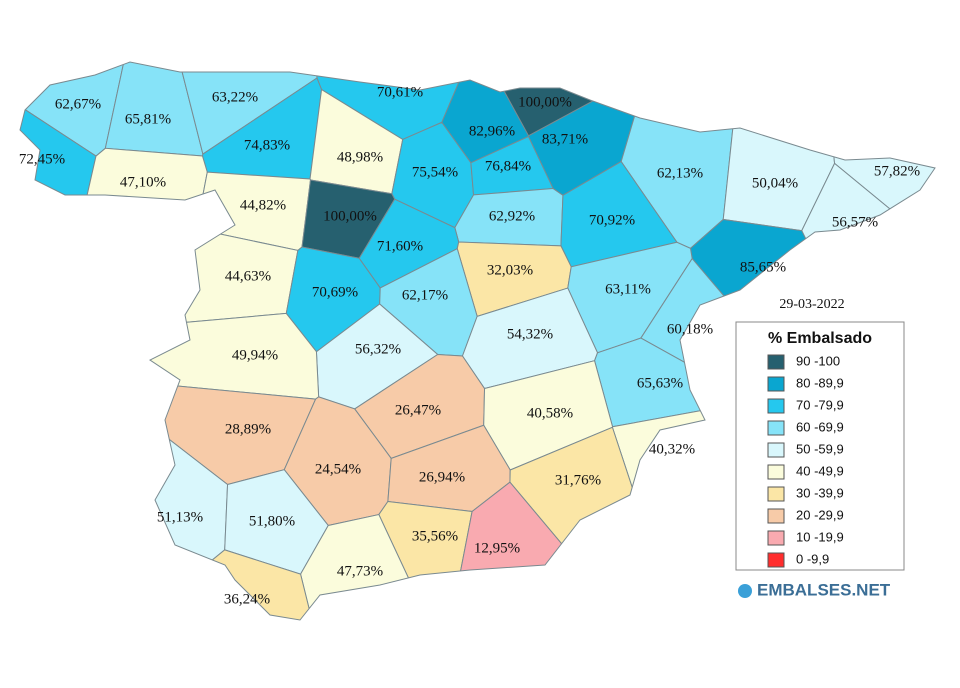 Image resolution: width=960 pixels, height=688 pixels. Describe the element at coordinates (763, 267) in the screenshot. I see `region-label: 85,65%` at that location.